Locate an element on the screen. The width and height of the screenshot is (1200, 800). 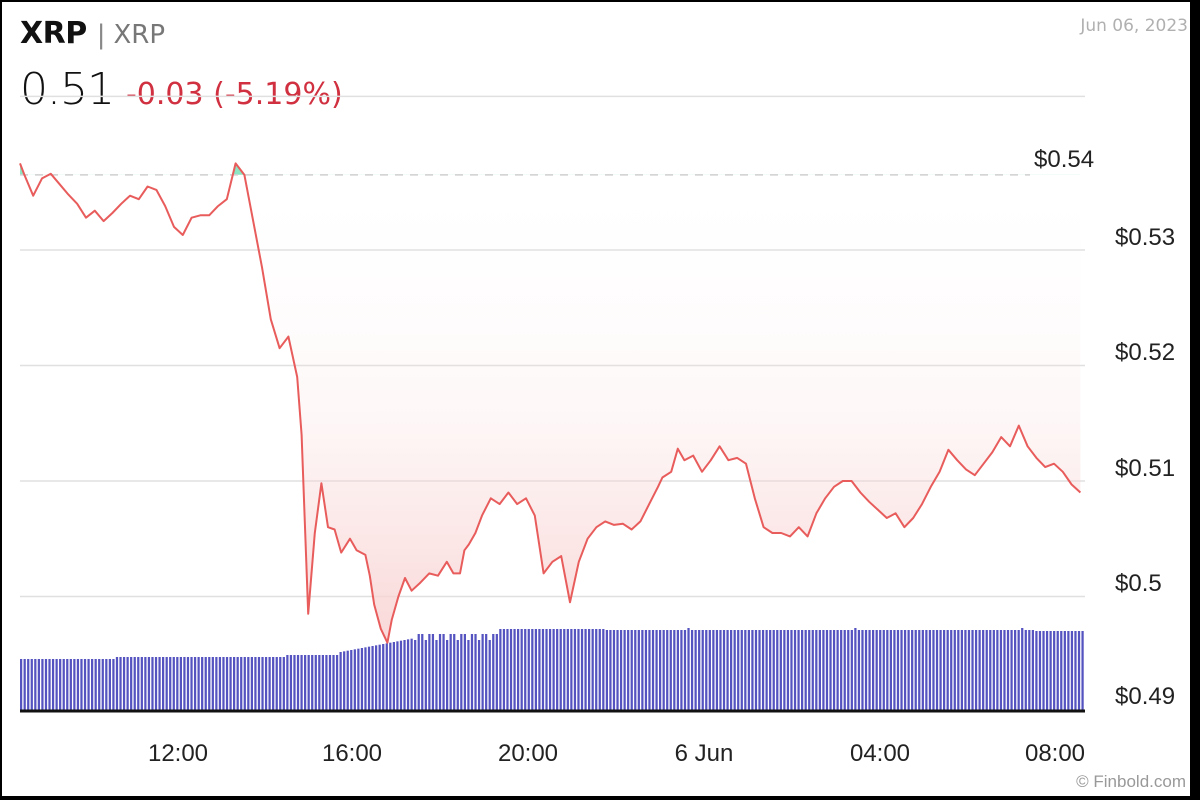
x-tick-6jun: 6 Jun is located at coordinates (704, 753).